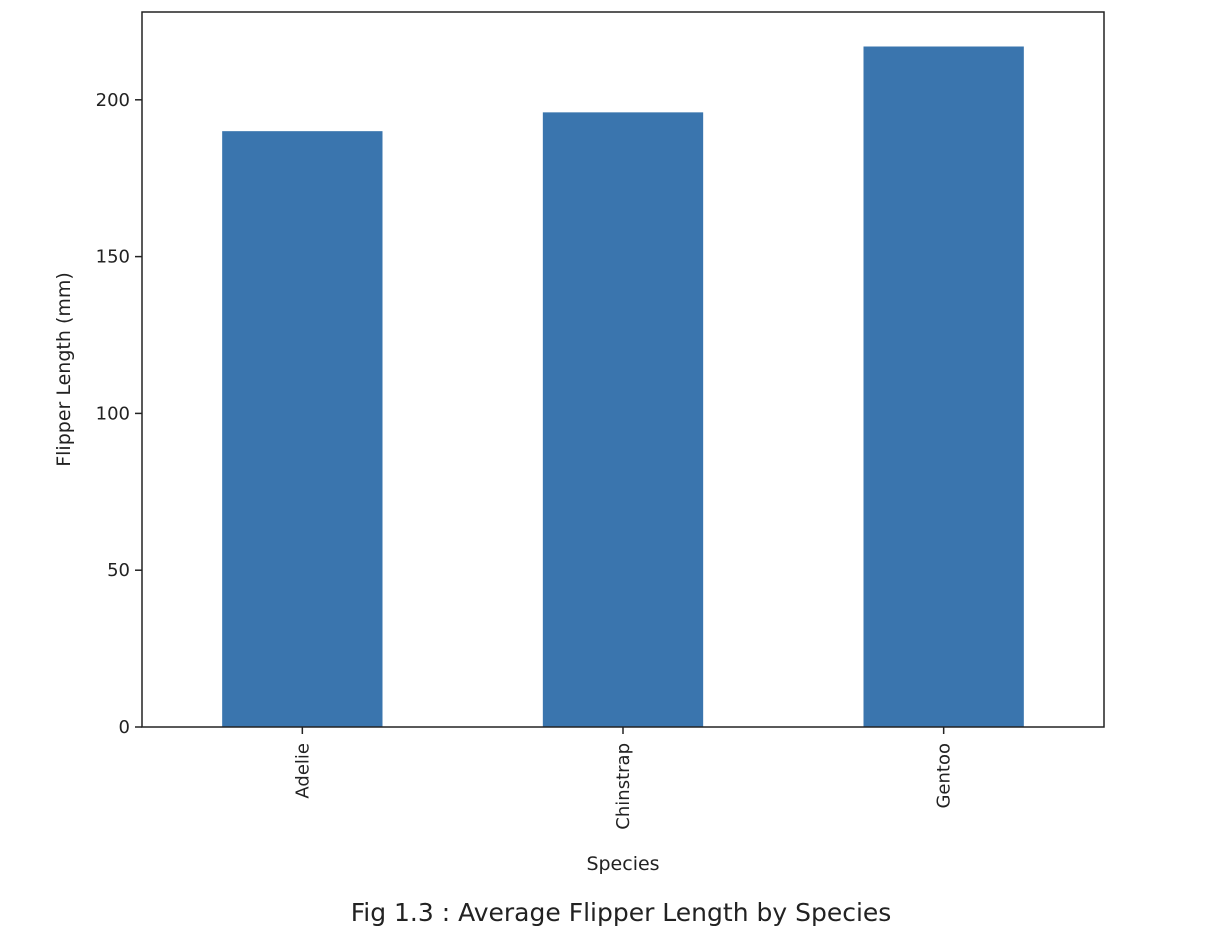 The width and height of the screenshot is (1212, 952). I want to click on x-tick-label: Adelie, so click(302, 771).